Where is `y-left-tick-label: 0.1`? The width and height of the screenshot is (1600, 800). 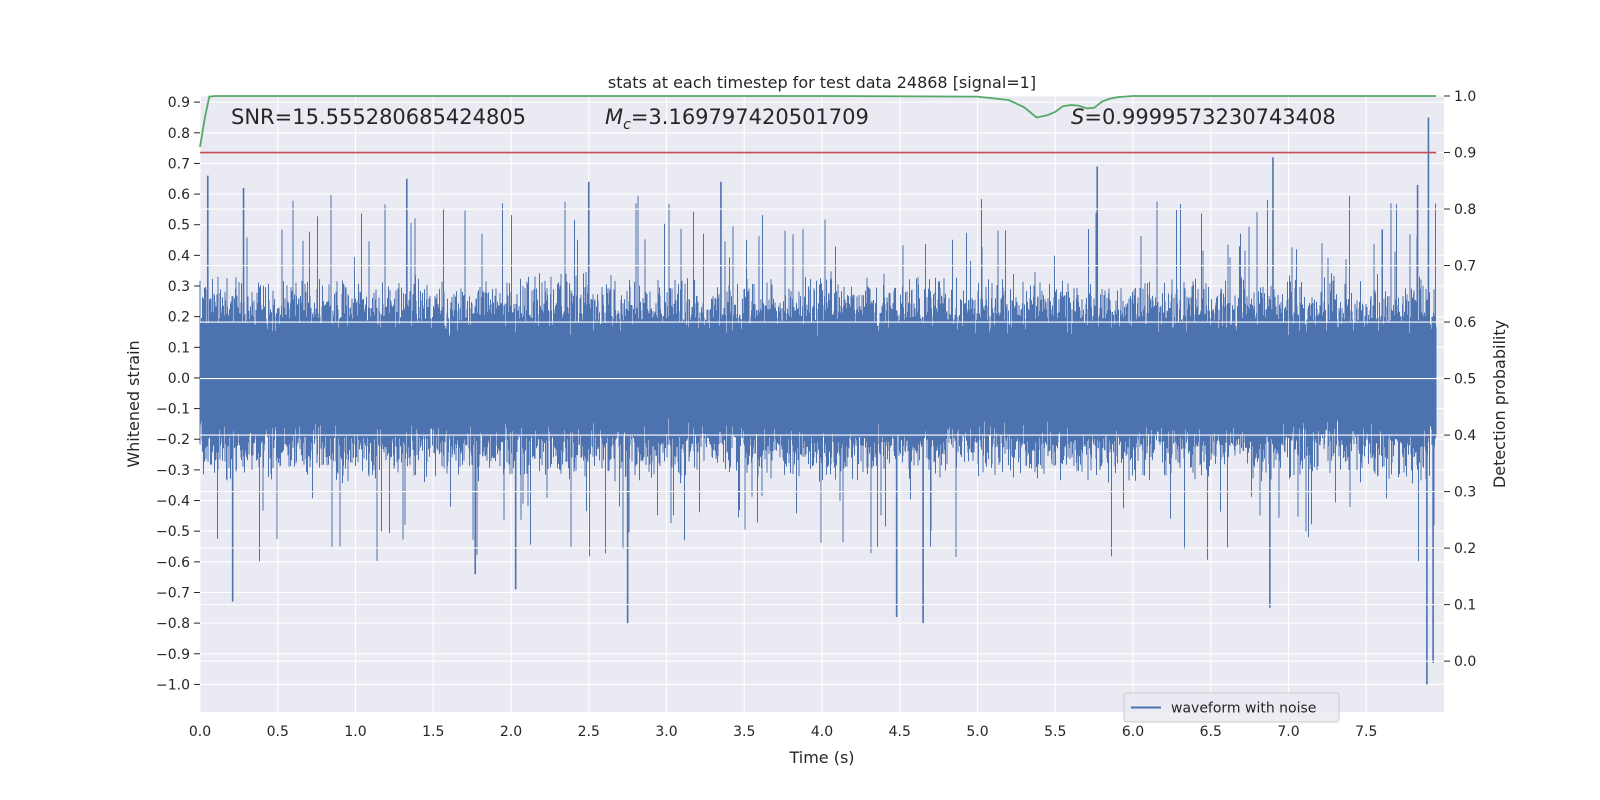
y-left-tick-label: 0.1 is located at coordinates (179, 348).